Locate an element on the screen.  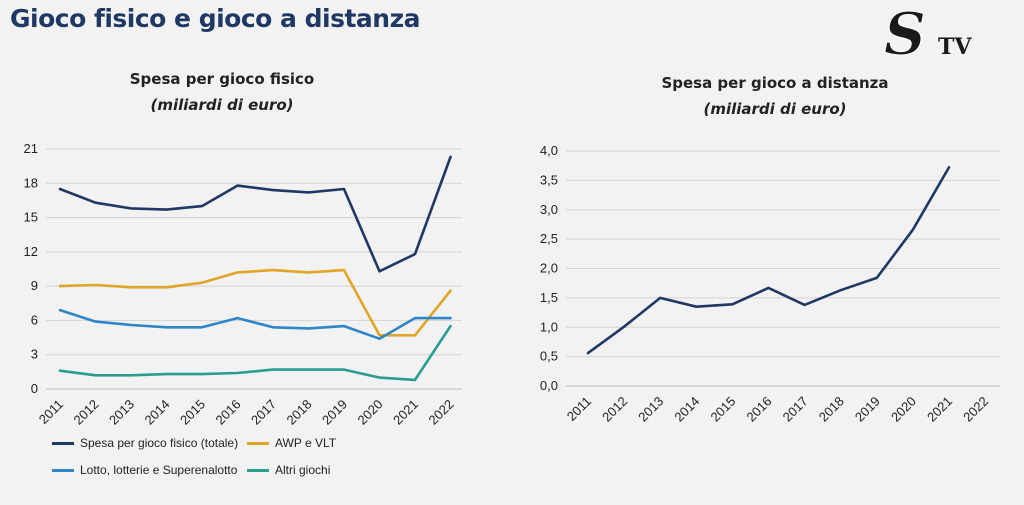
right-chart-xtick-label: 2022 is located at coordinates (975, 409).